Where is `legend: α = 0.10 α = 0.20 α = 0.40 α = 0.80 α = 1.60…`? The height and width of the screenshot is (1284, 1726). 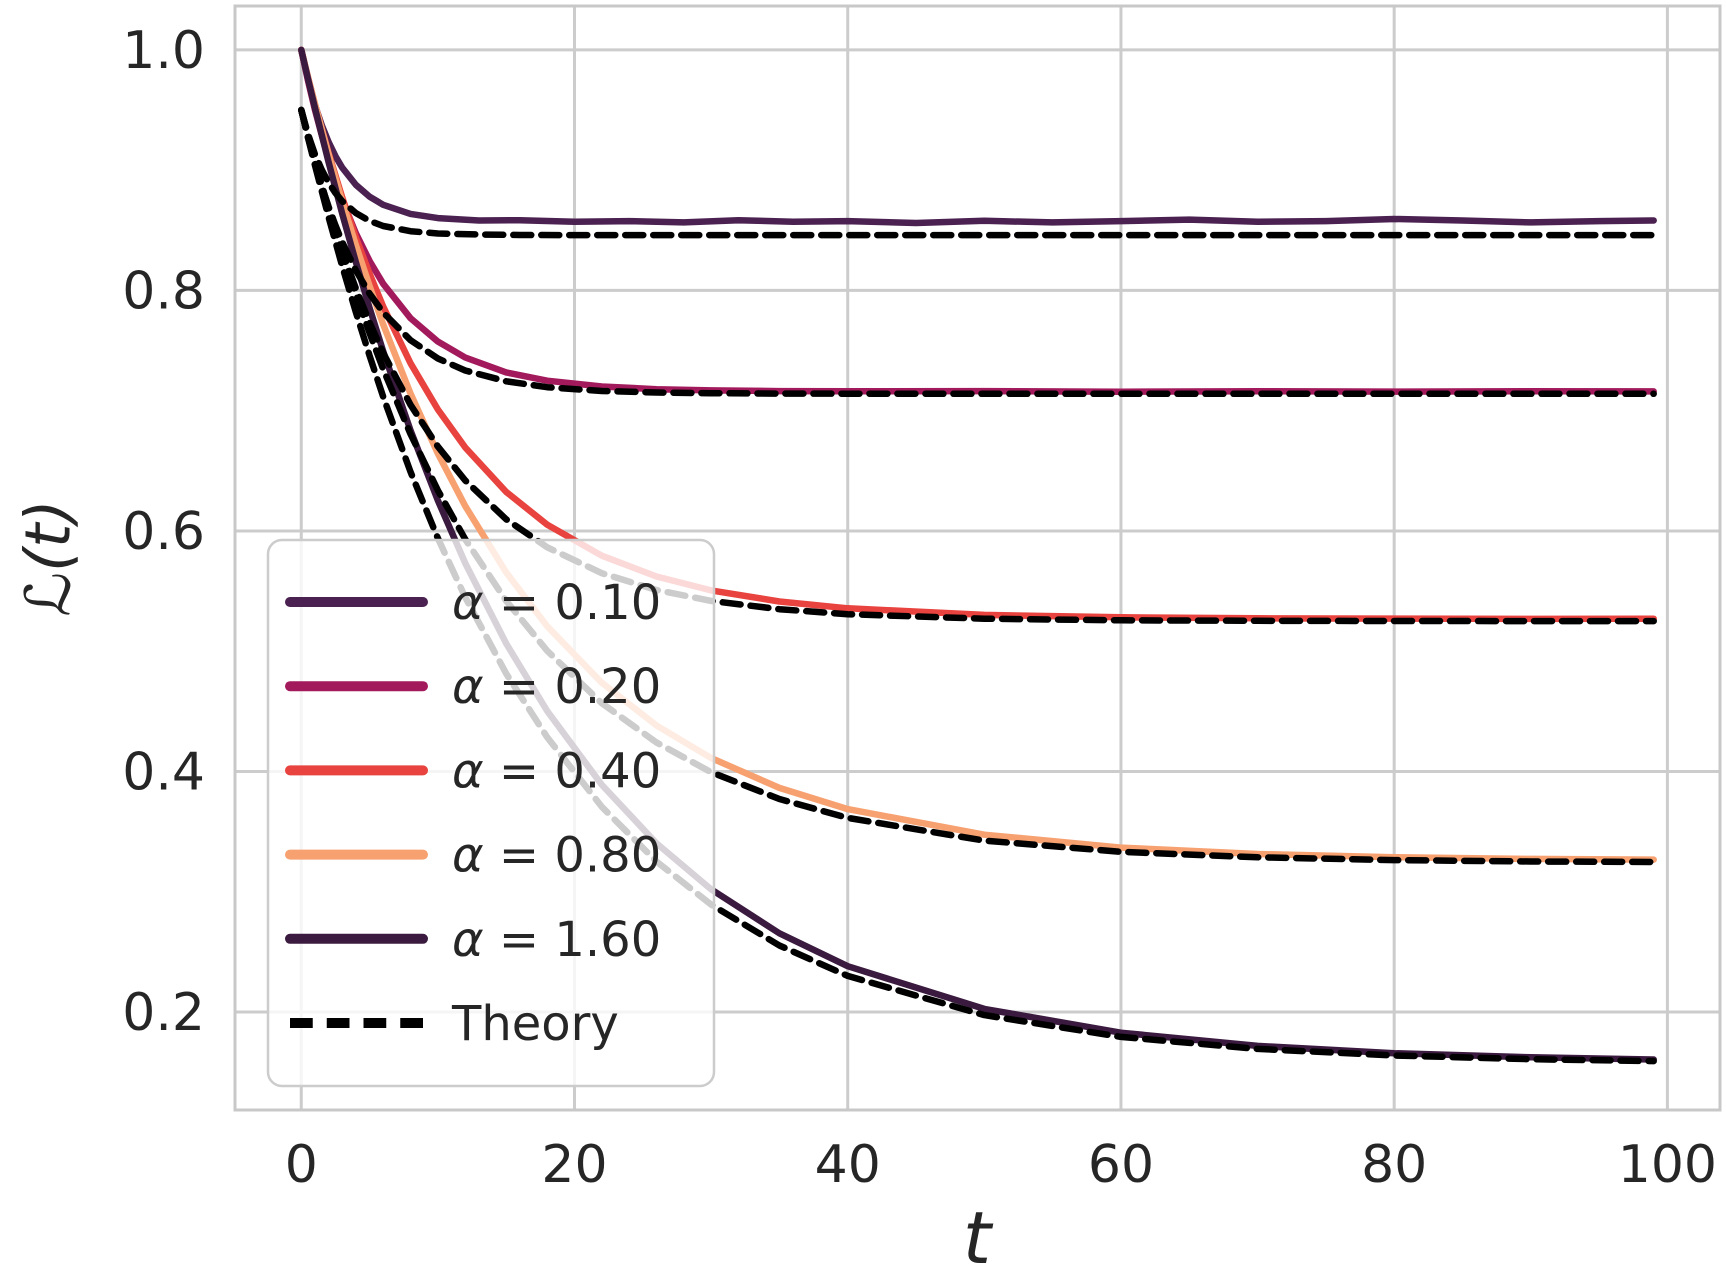 legend: α = 0.10 α = 0.20 α = 0.40 α = 0.80 α = 1.60… is located at coordinates (491, 813).